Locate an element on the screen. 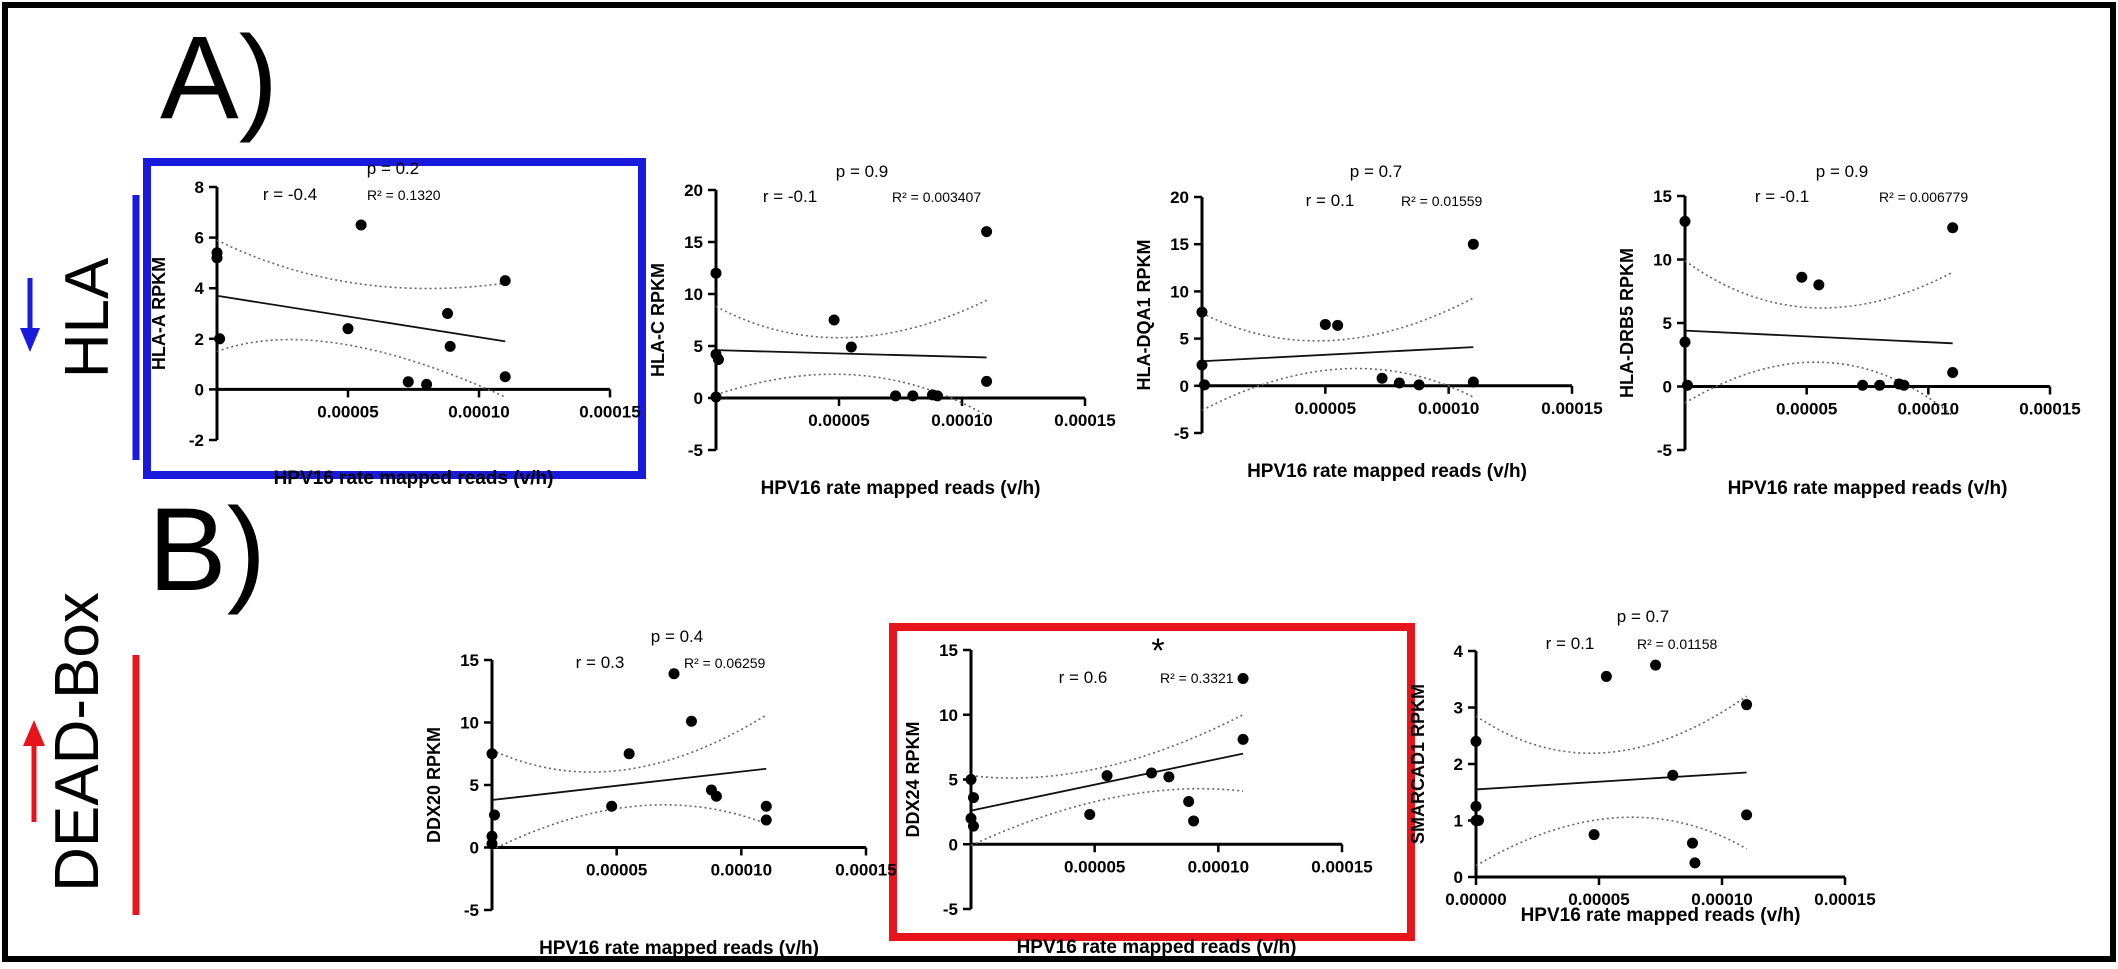  r-squared-text: R² = 0.1320 is located at coordinates (404, 195).